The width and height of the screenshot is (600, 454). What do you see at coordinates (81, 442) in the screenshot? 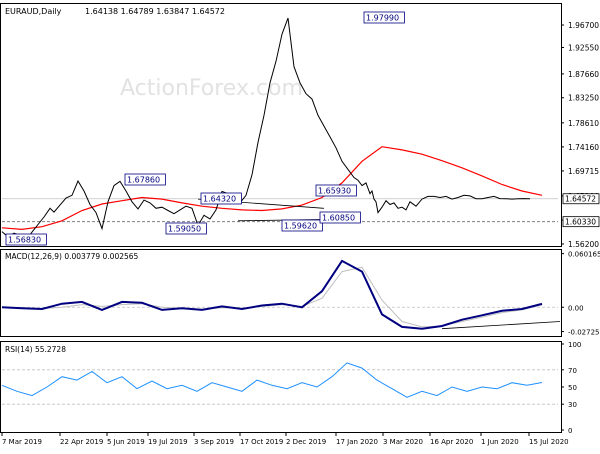
I see `x-tick-label: 22 Apr 2019` at bounding box center [81, 442].